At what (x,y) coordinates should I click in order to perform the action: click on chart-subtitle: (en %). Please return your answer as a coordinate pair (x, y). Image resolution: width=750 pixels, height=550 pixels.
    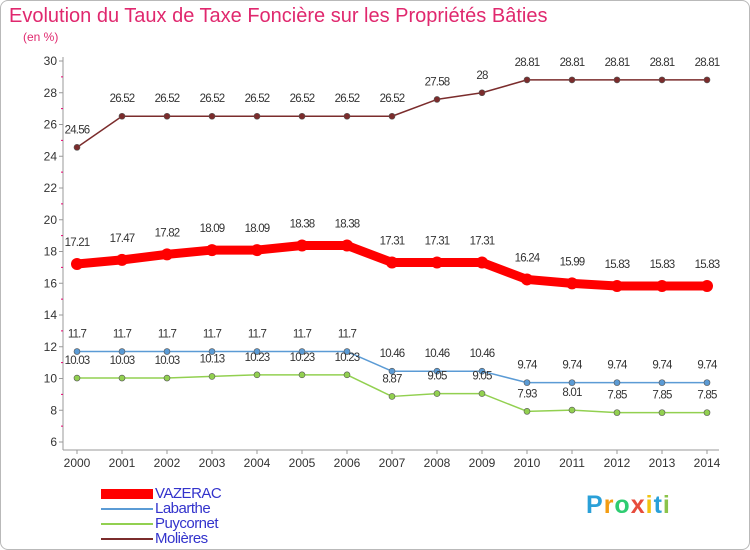
    Looking at the image, I should click on (41, 37).